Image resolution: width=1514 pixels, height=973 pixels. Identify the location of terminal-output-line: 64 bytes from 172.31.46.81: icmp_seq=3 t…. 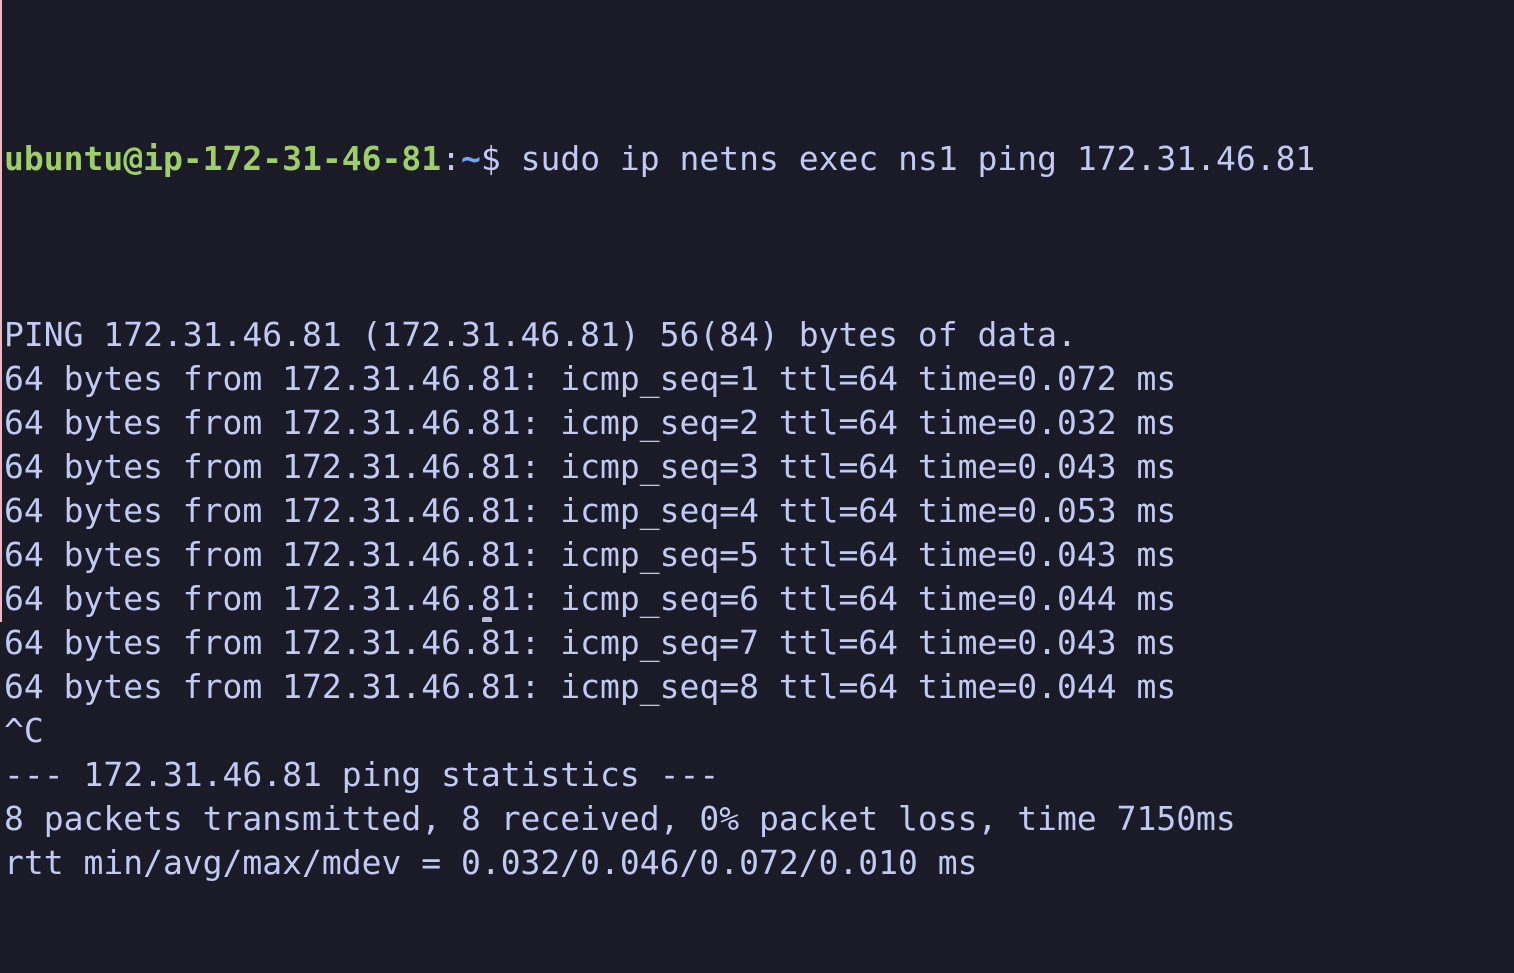
(590, 466).